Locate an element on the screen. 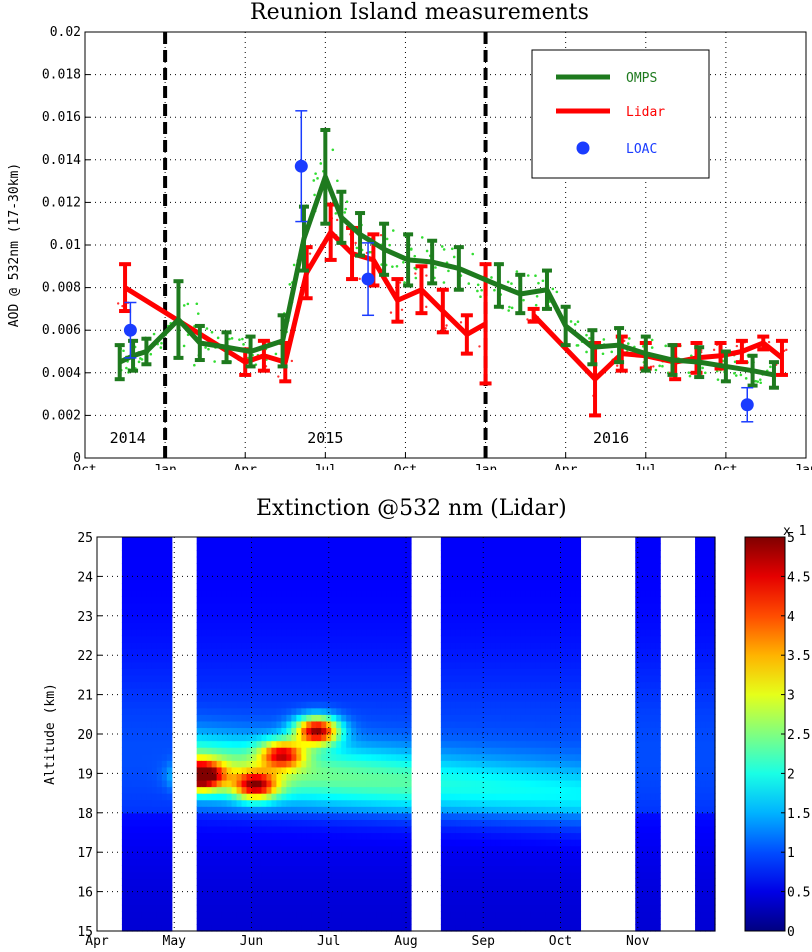 The height and width of the screenshot is (952, 812). x-tick-label: Apr is located at coordinates (245, 466).